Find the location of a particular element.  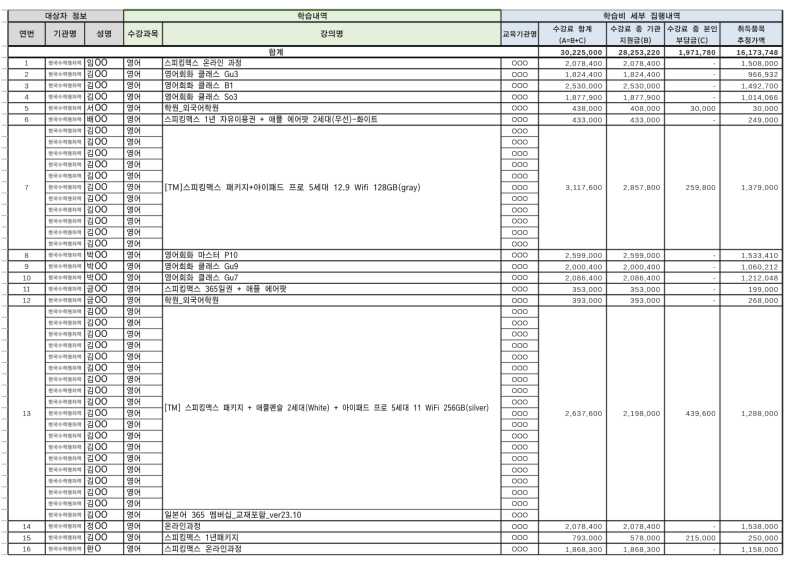

svg-text: 1,212,048 is located at coordinates (759, 278).